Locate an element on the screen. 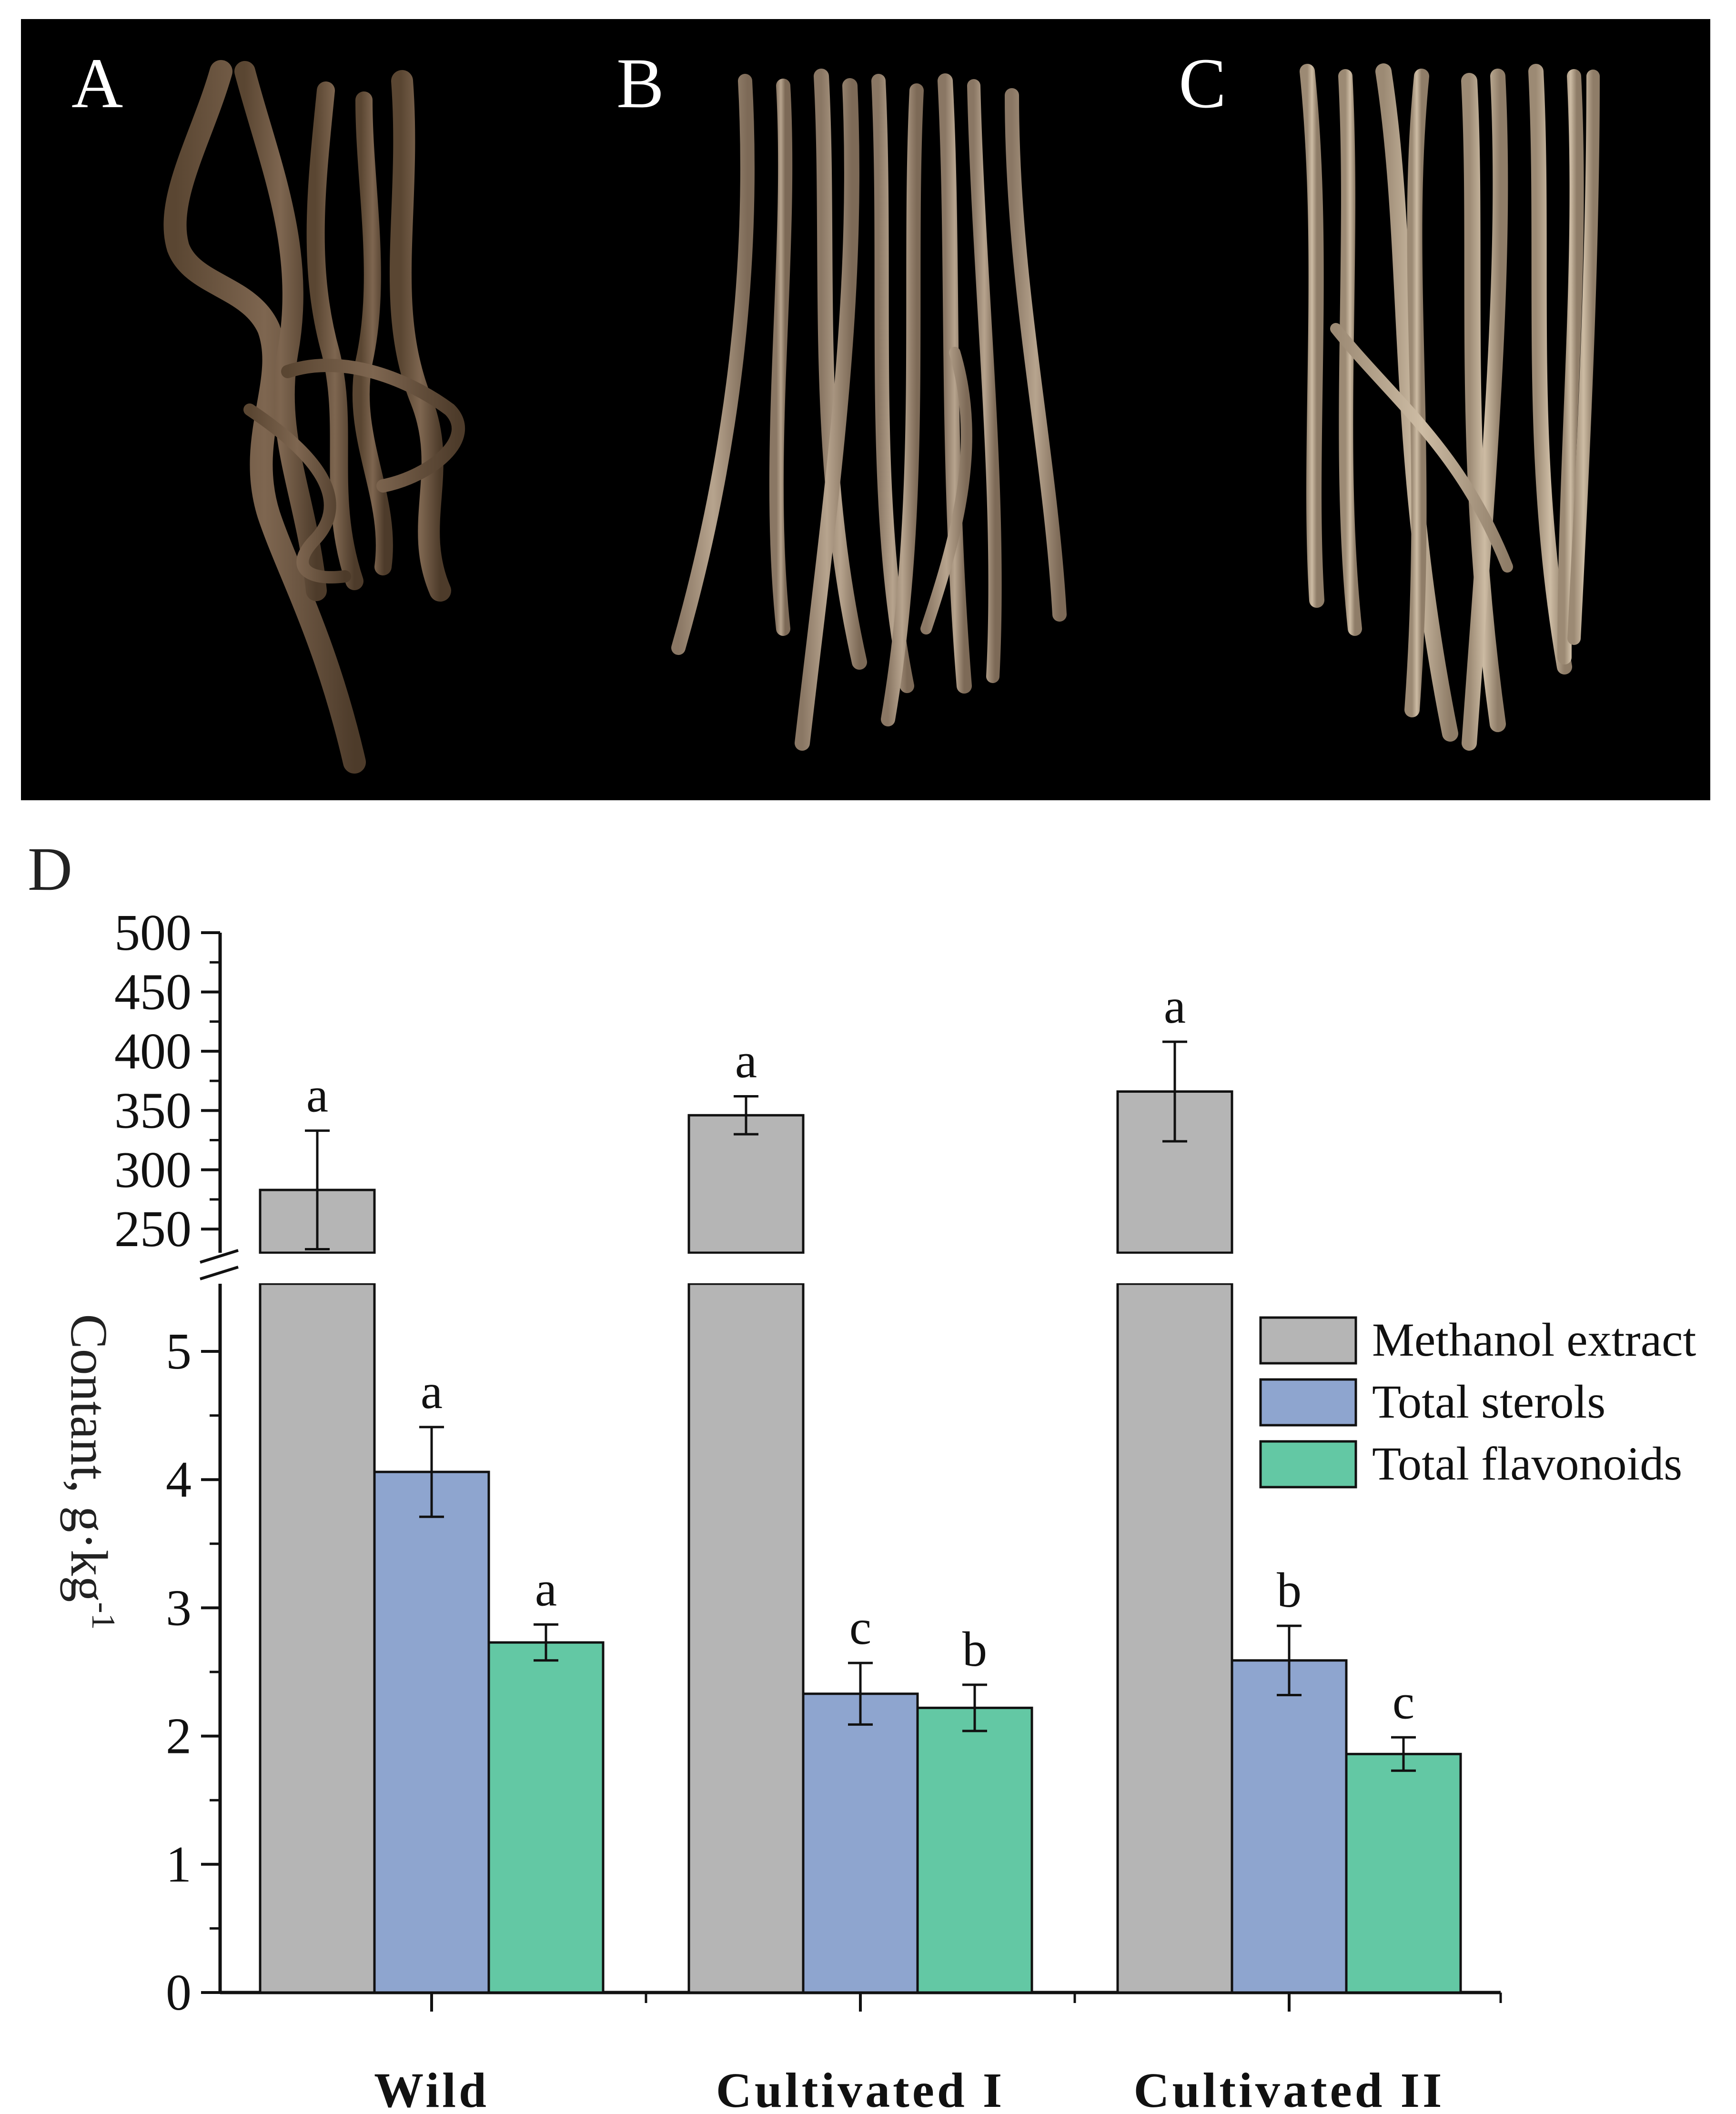 The width and height of the screenshot is (1736, 2114). legend-label: Total sterols is located at coordinates (1488, 1401).